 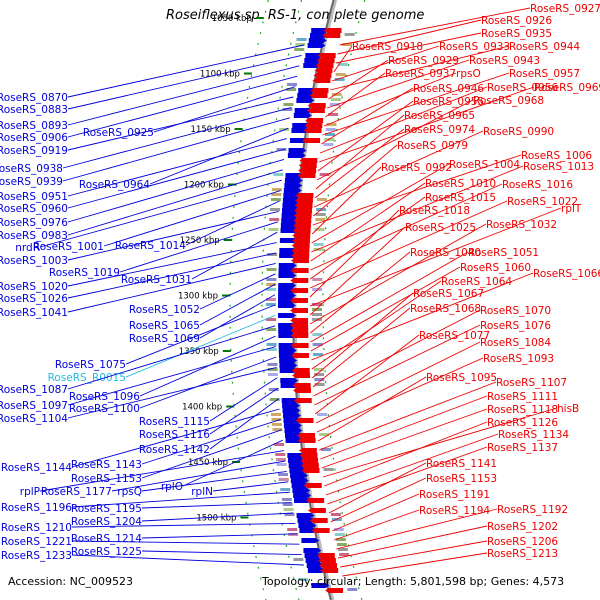 I want to click on gene-label-right: RoseRS_1126, so click(x=522, y=423).